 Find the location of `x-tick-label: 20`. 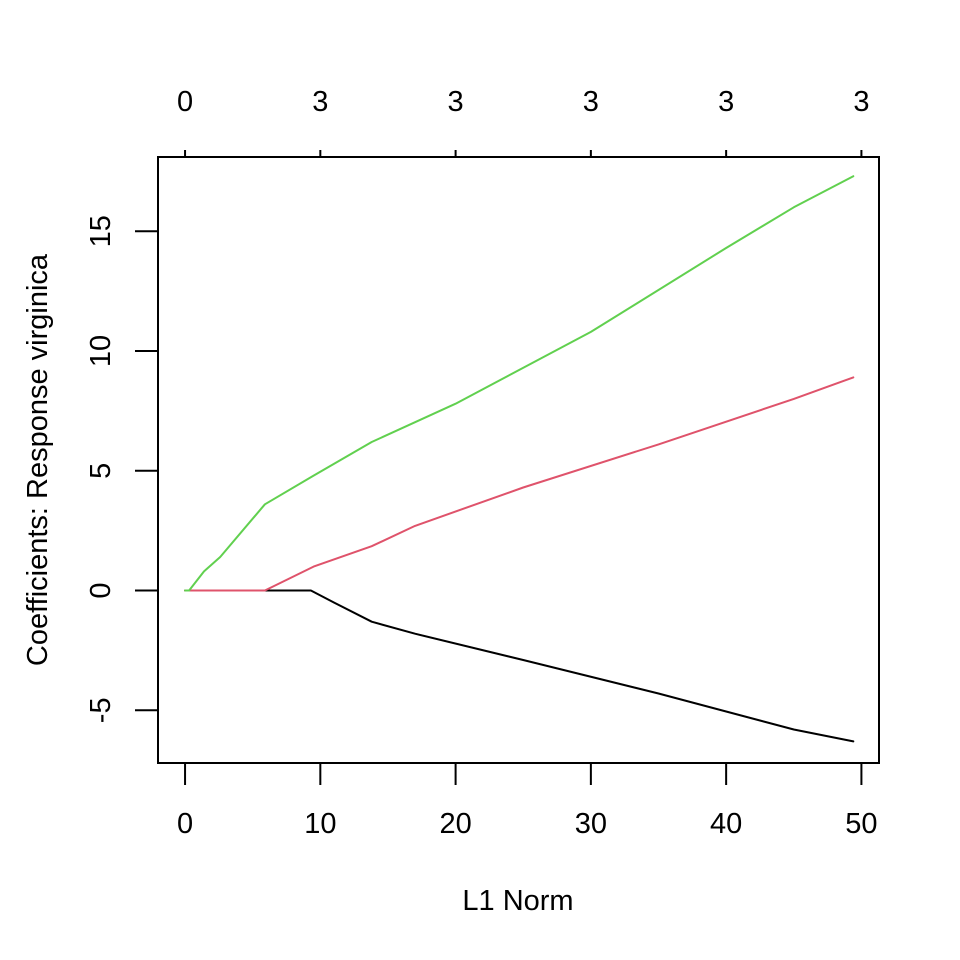

x-tick-label: 20 is located at coordinates (455, 824).